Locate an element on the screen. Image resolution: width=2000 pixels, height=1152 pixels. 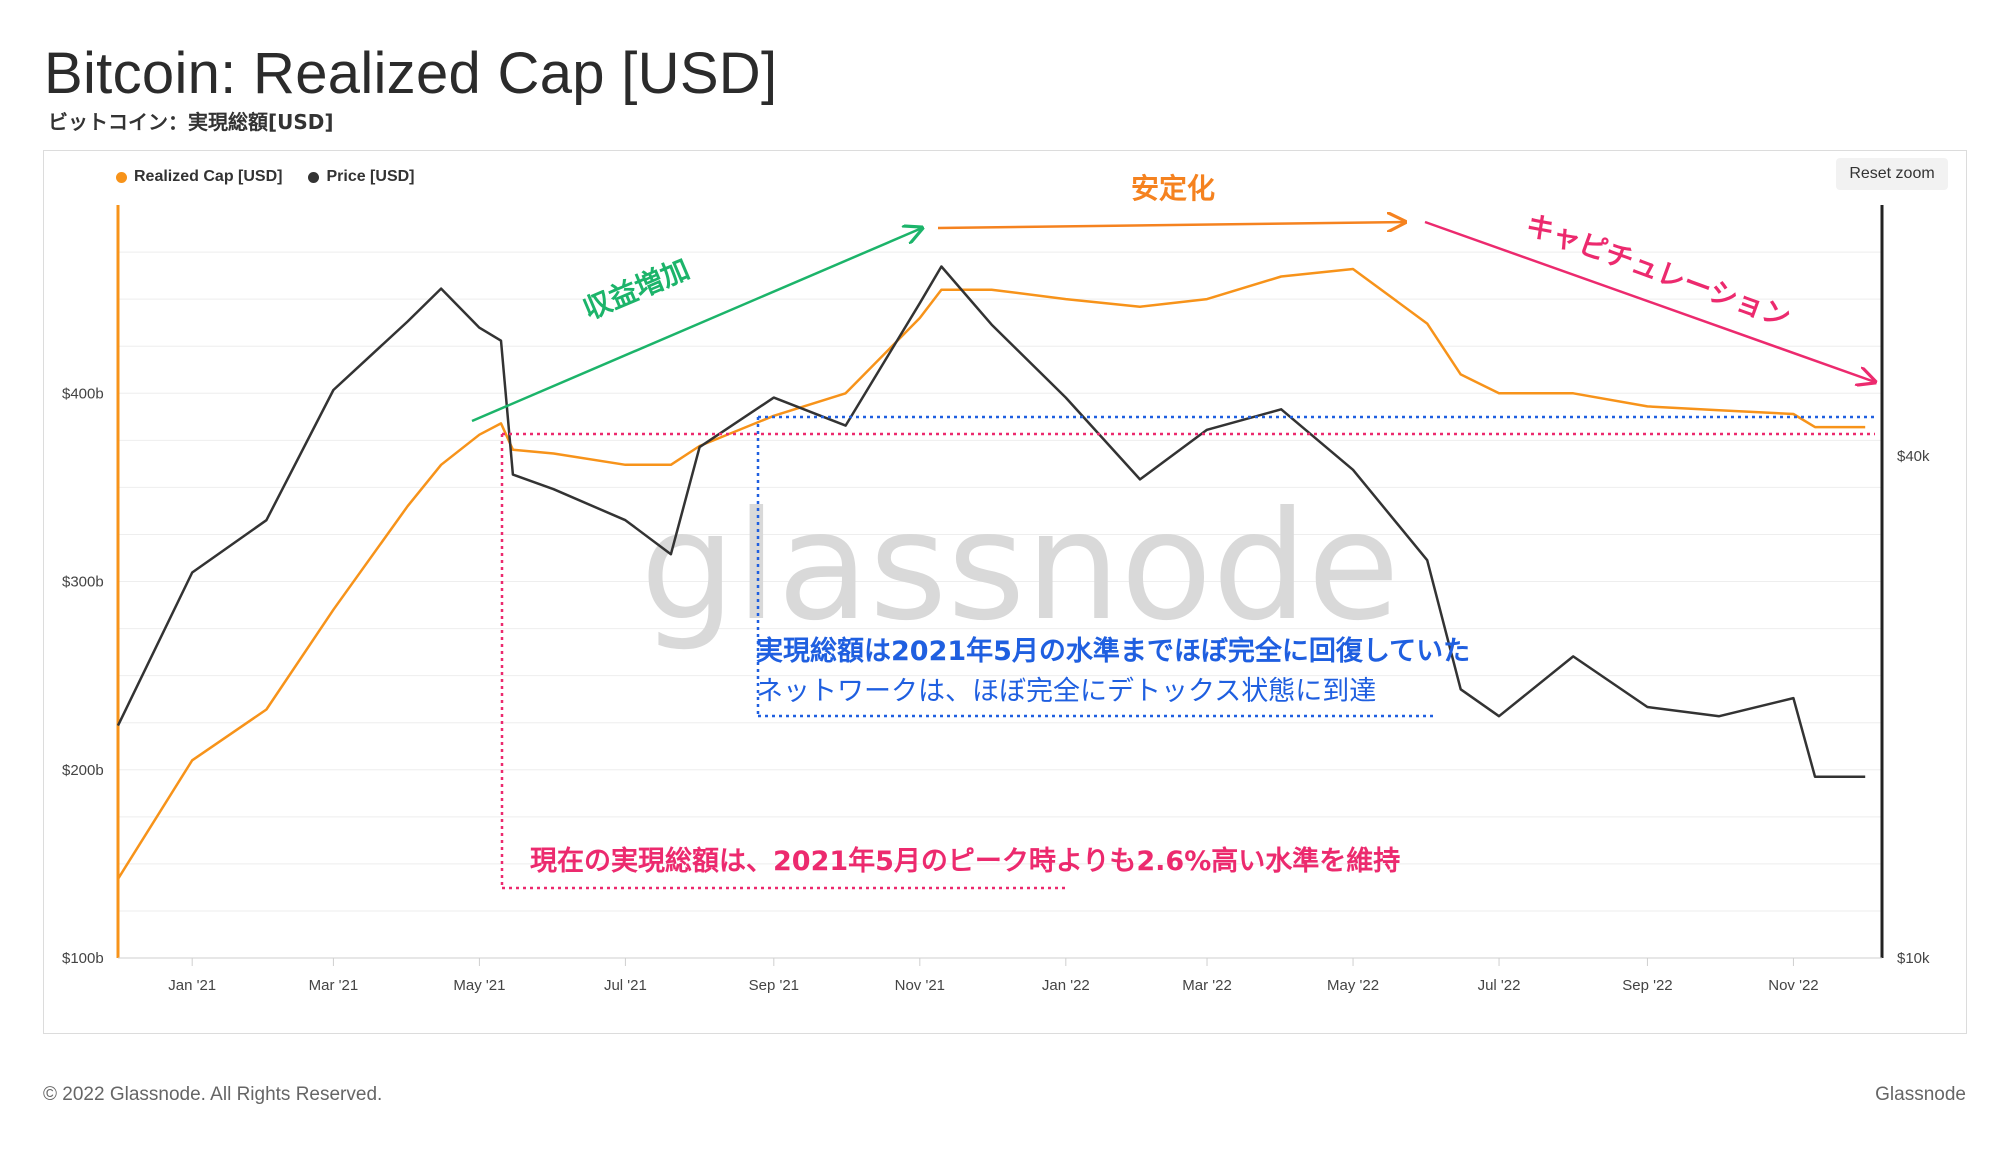
reset-zoom-button: Reset zoom is located at coordinates (1892, 174).